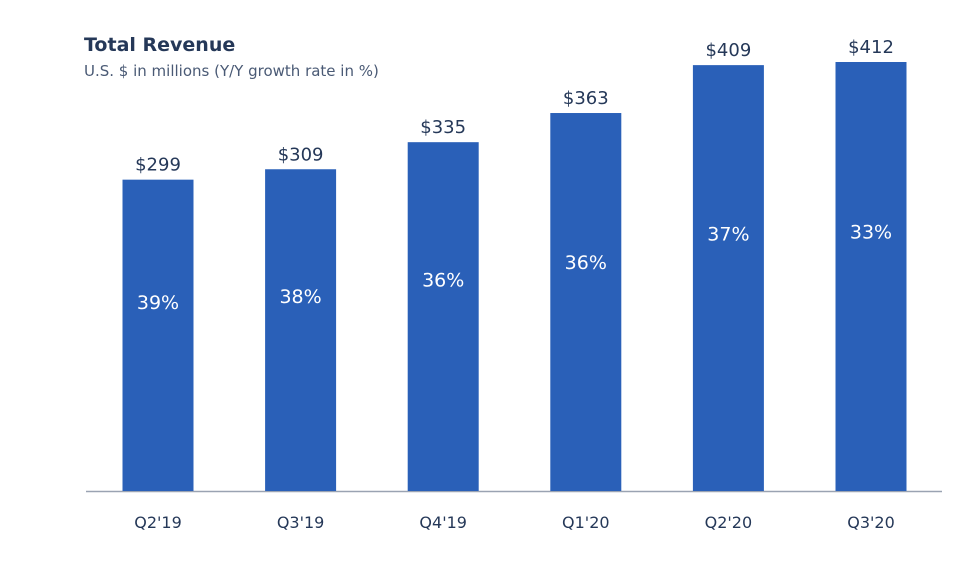 The image size is (968, 562). I want to click on x-tick-label-5: Q3'20, so click(871, 522).